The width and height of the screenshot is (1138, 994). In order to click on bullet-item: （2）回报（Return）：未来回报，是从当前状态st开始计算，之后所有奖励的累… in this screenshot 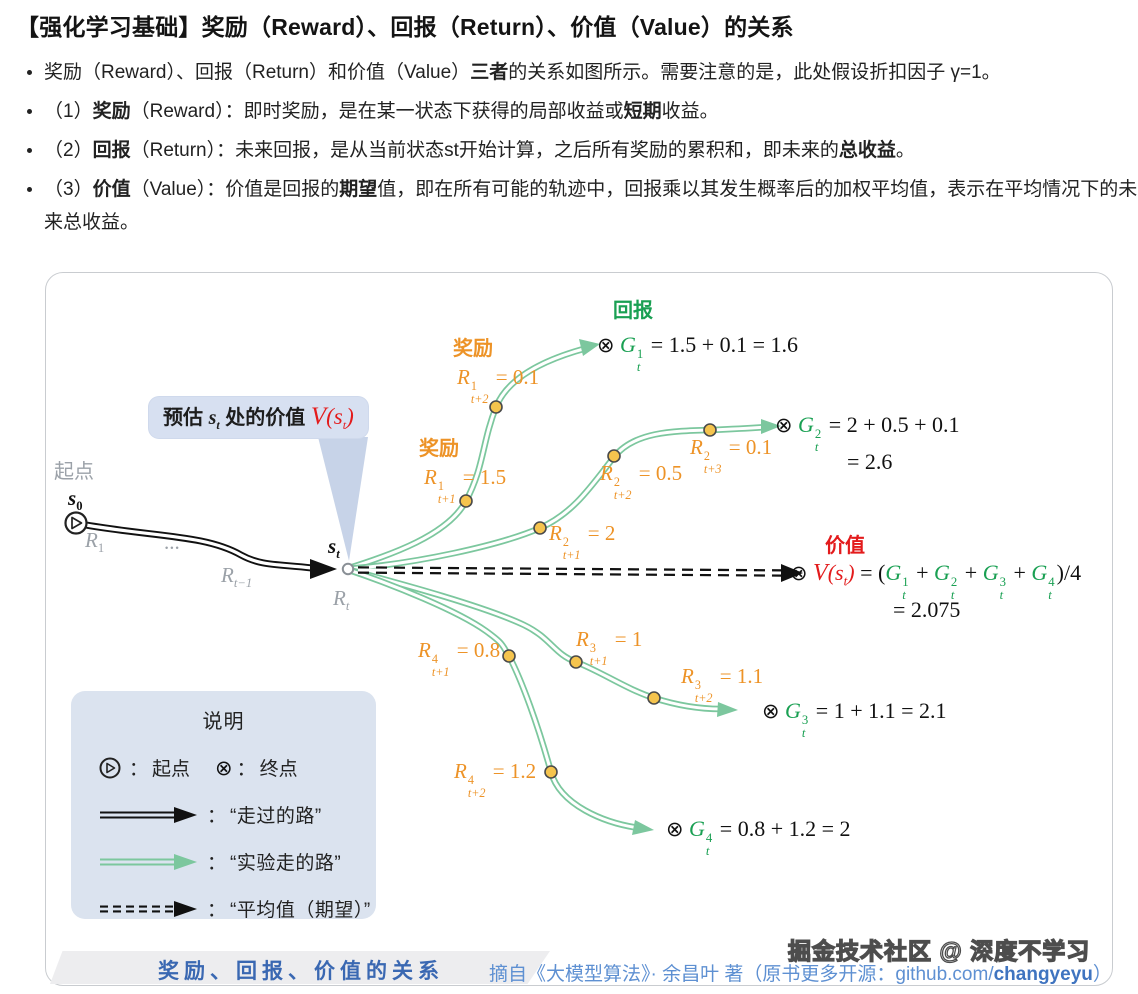, I will do `click(591, 150)`.